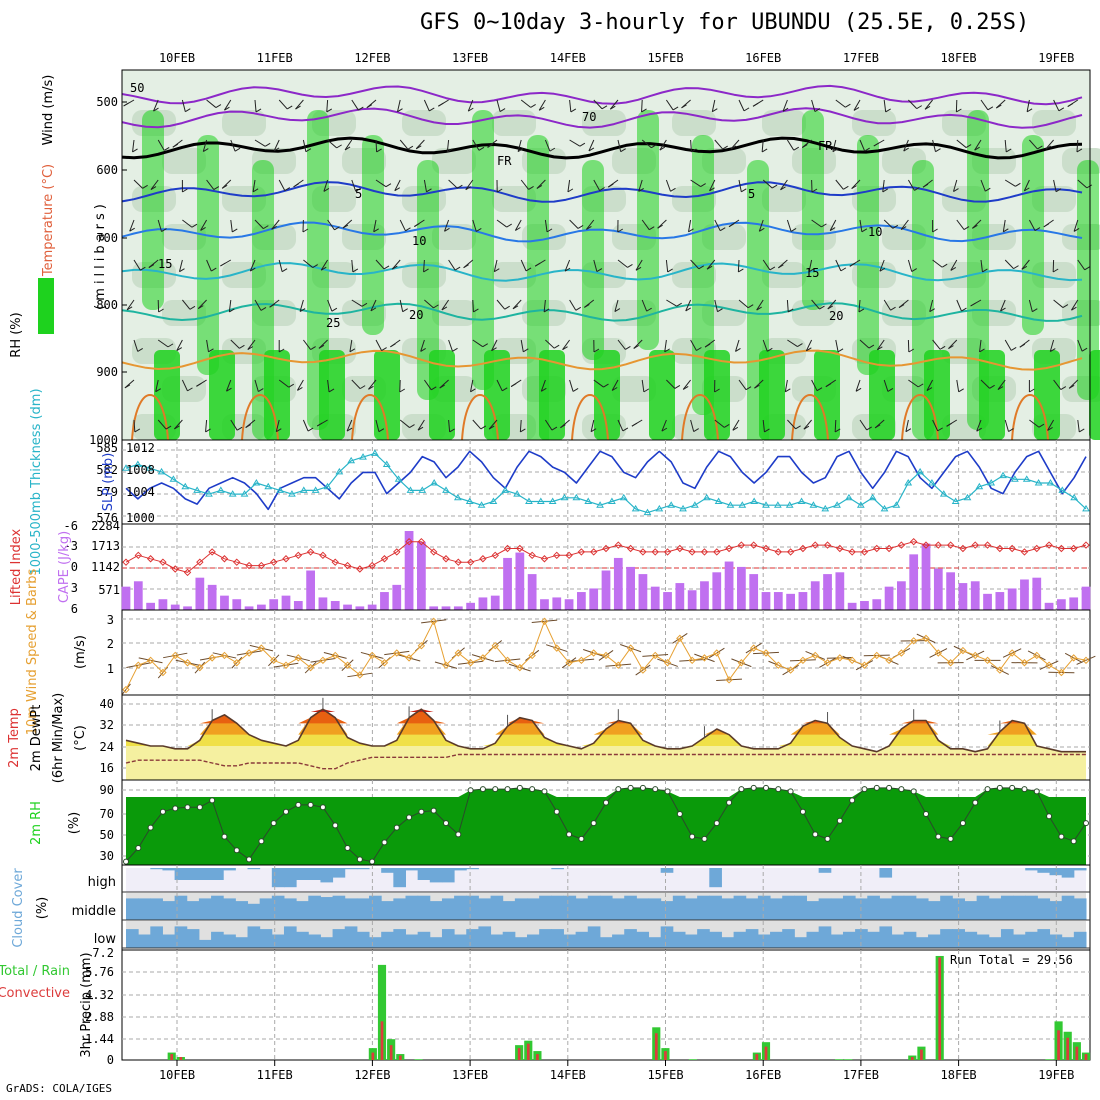 This screenshot has width=1100, height=1100. What do you see at coordinates (959, 1075) in the screenshot?
I see `date-label-bottom: 18FEB` at bounding box center [959, 1075].